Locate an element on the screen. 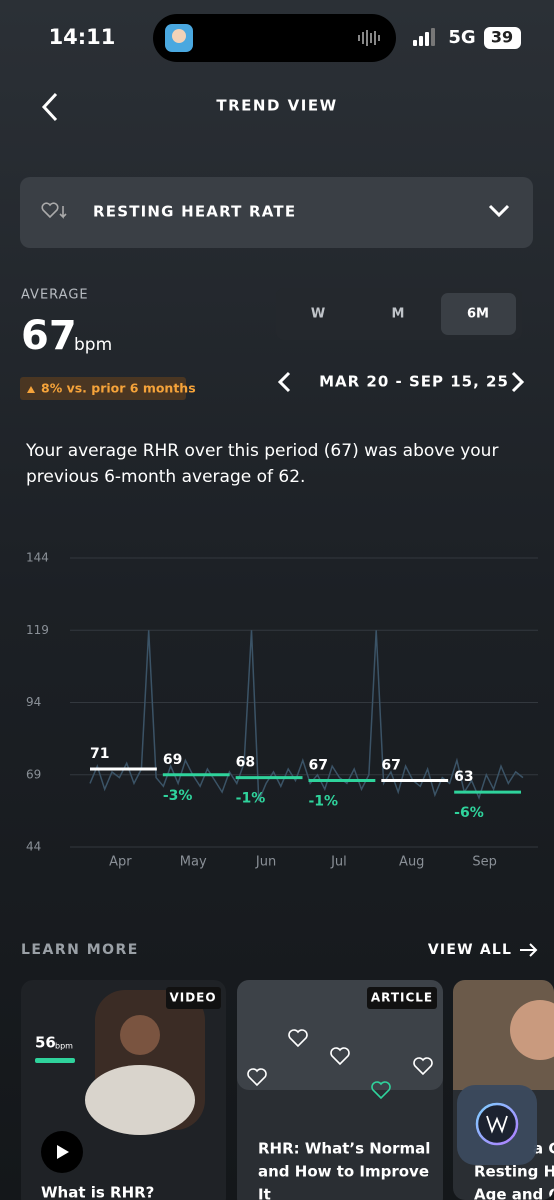  metric-selector is located at coordinates (276, 212).